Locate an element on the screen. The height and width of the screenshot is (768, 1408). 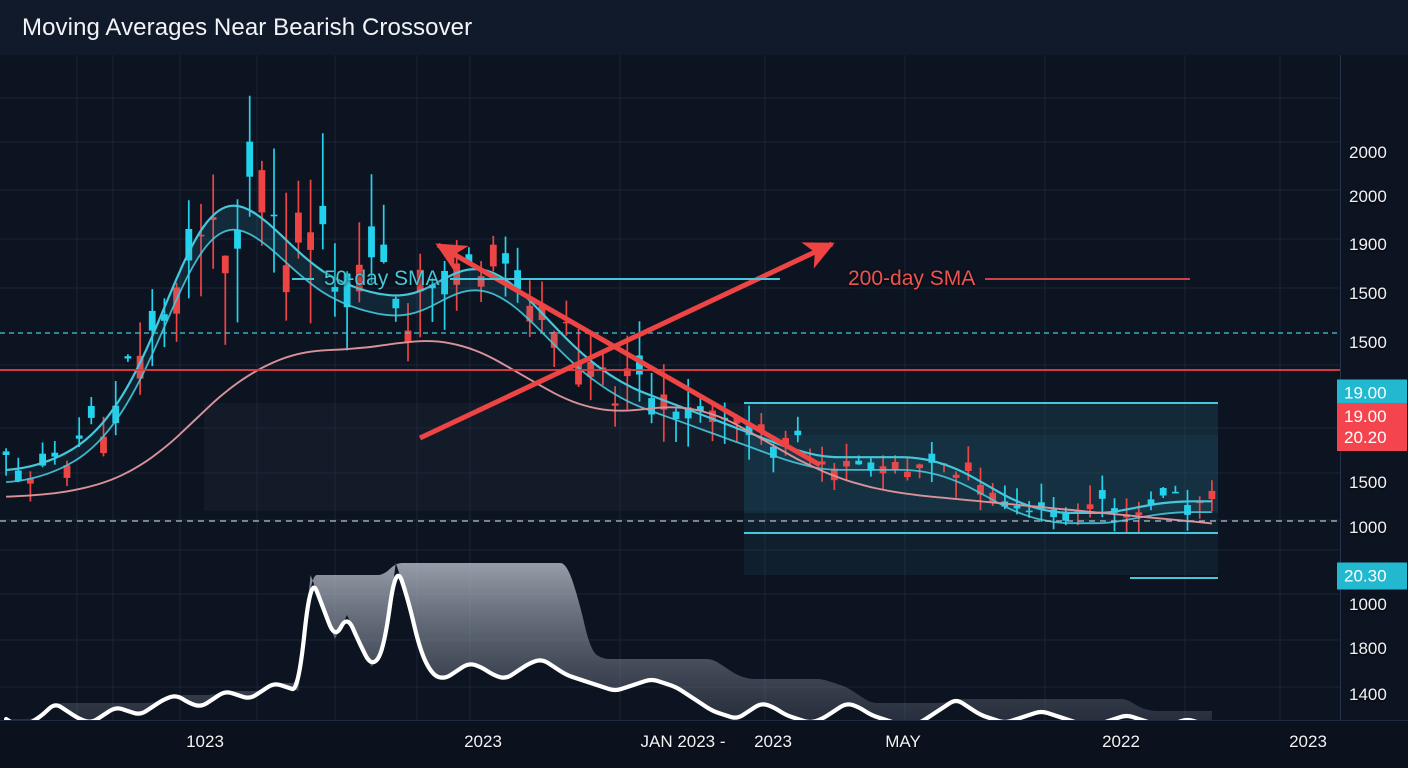
legend-sma50-label: 50-day SMA is located at coordinates (382, 278).